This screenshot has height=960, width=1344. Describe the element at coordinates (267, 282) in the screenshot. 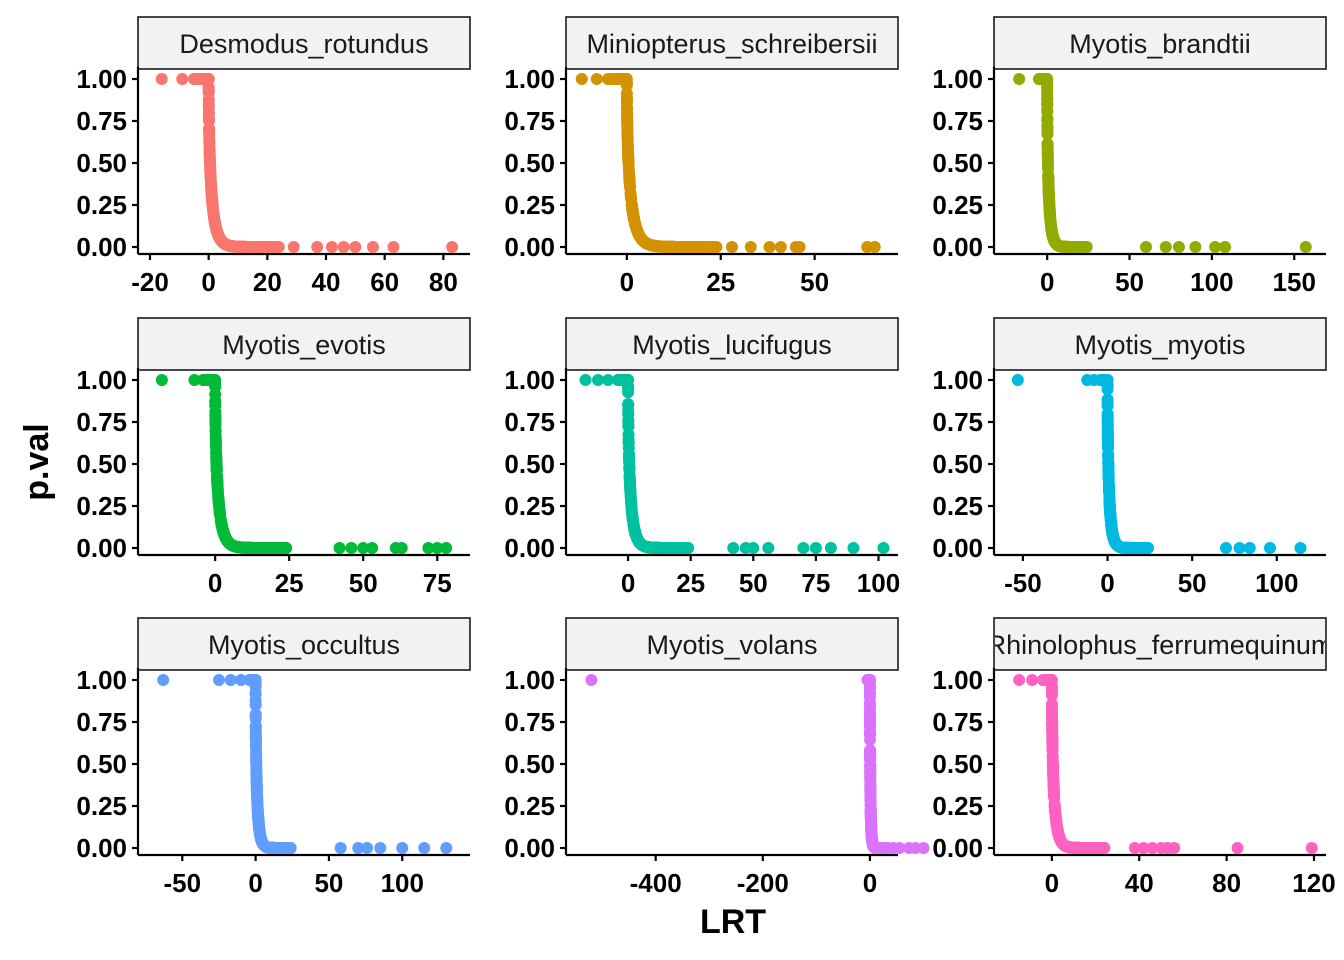

I see `x-tick-label: 20` at that location.